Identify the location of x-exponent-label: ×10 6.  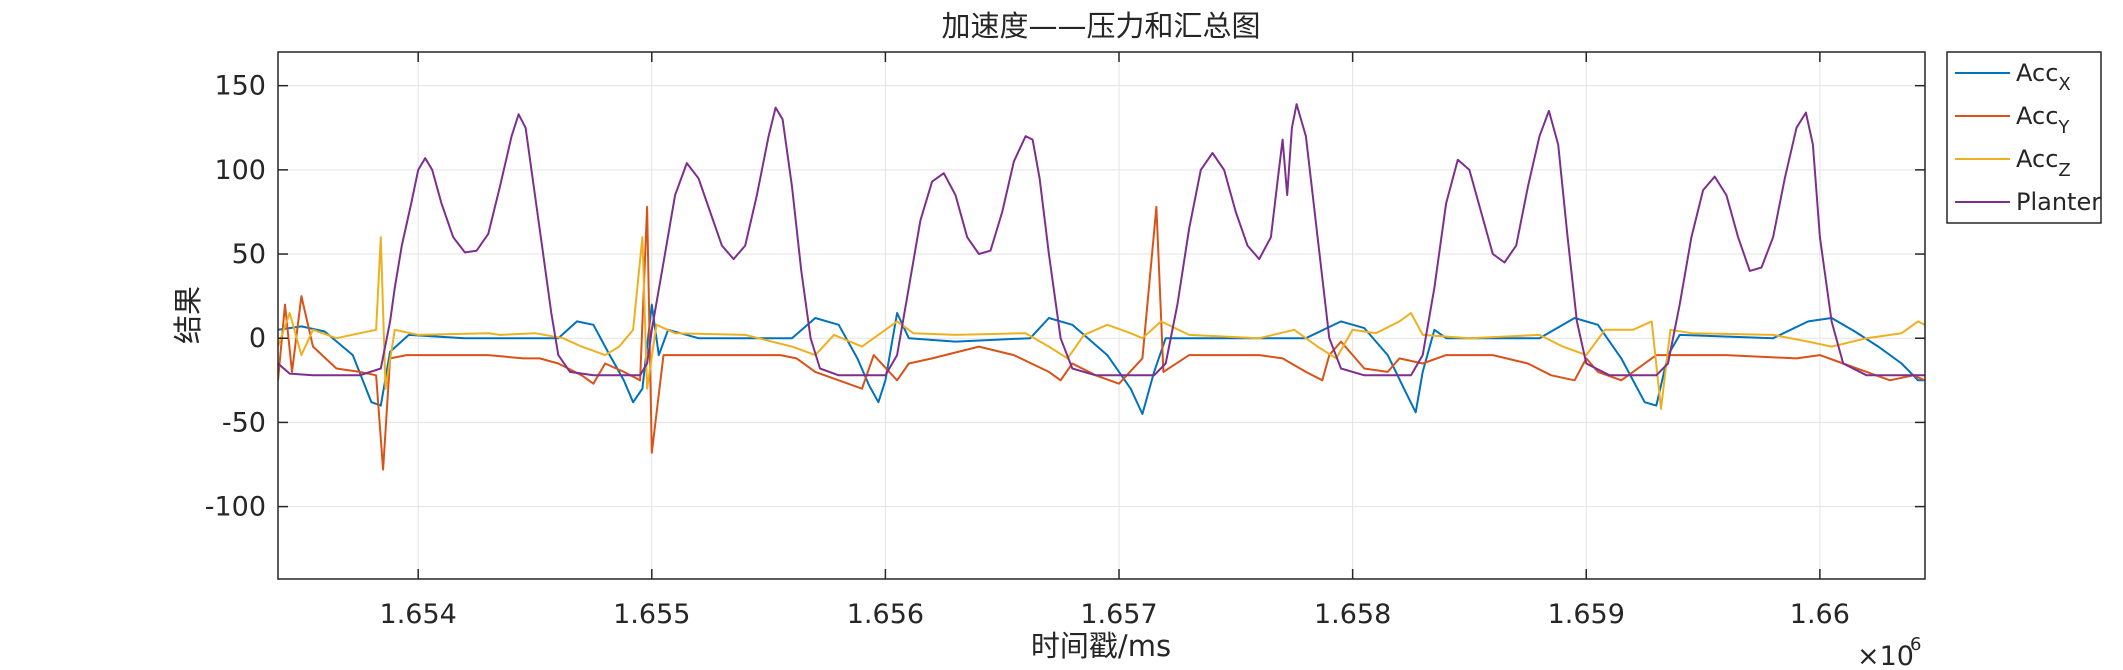
(1889, 652).